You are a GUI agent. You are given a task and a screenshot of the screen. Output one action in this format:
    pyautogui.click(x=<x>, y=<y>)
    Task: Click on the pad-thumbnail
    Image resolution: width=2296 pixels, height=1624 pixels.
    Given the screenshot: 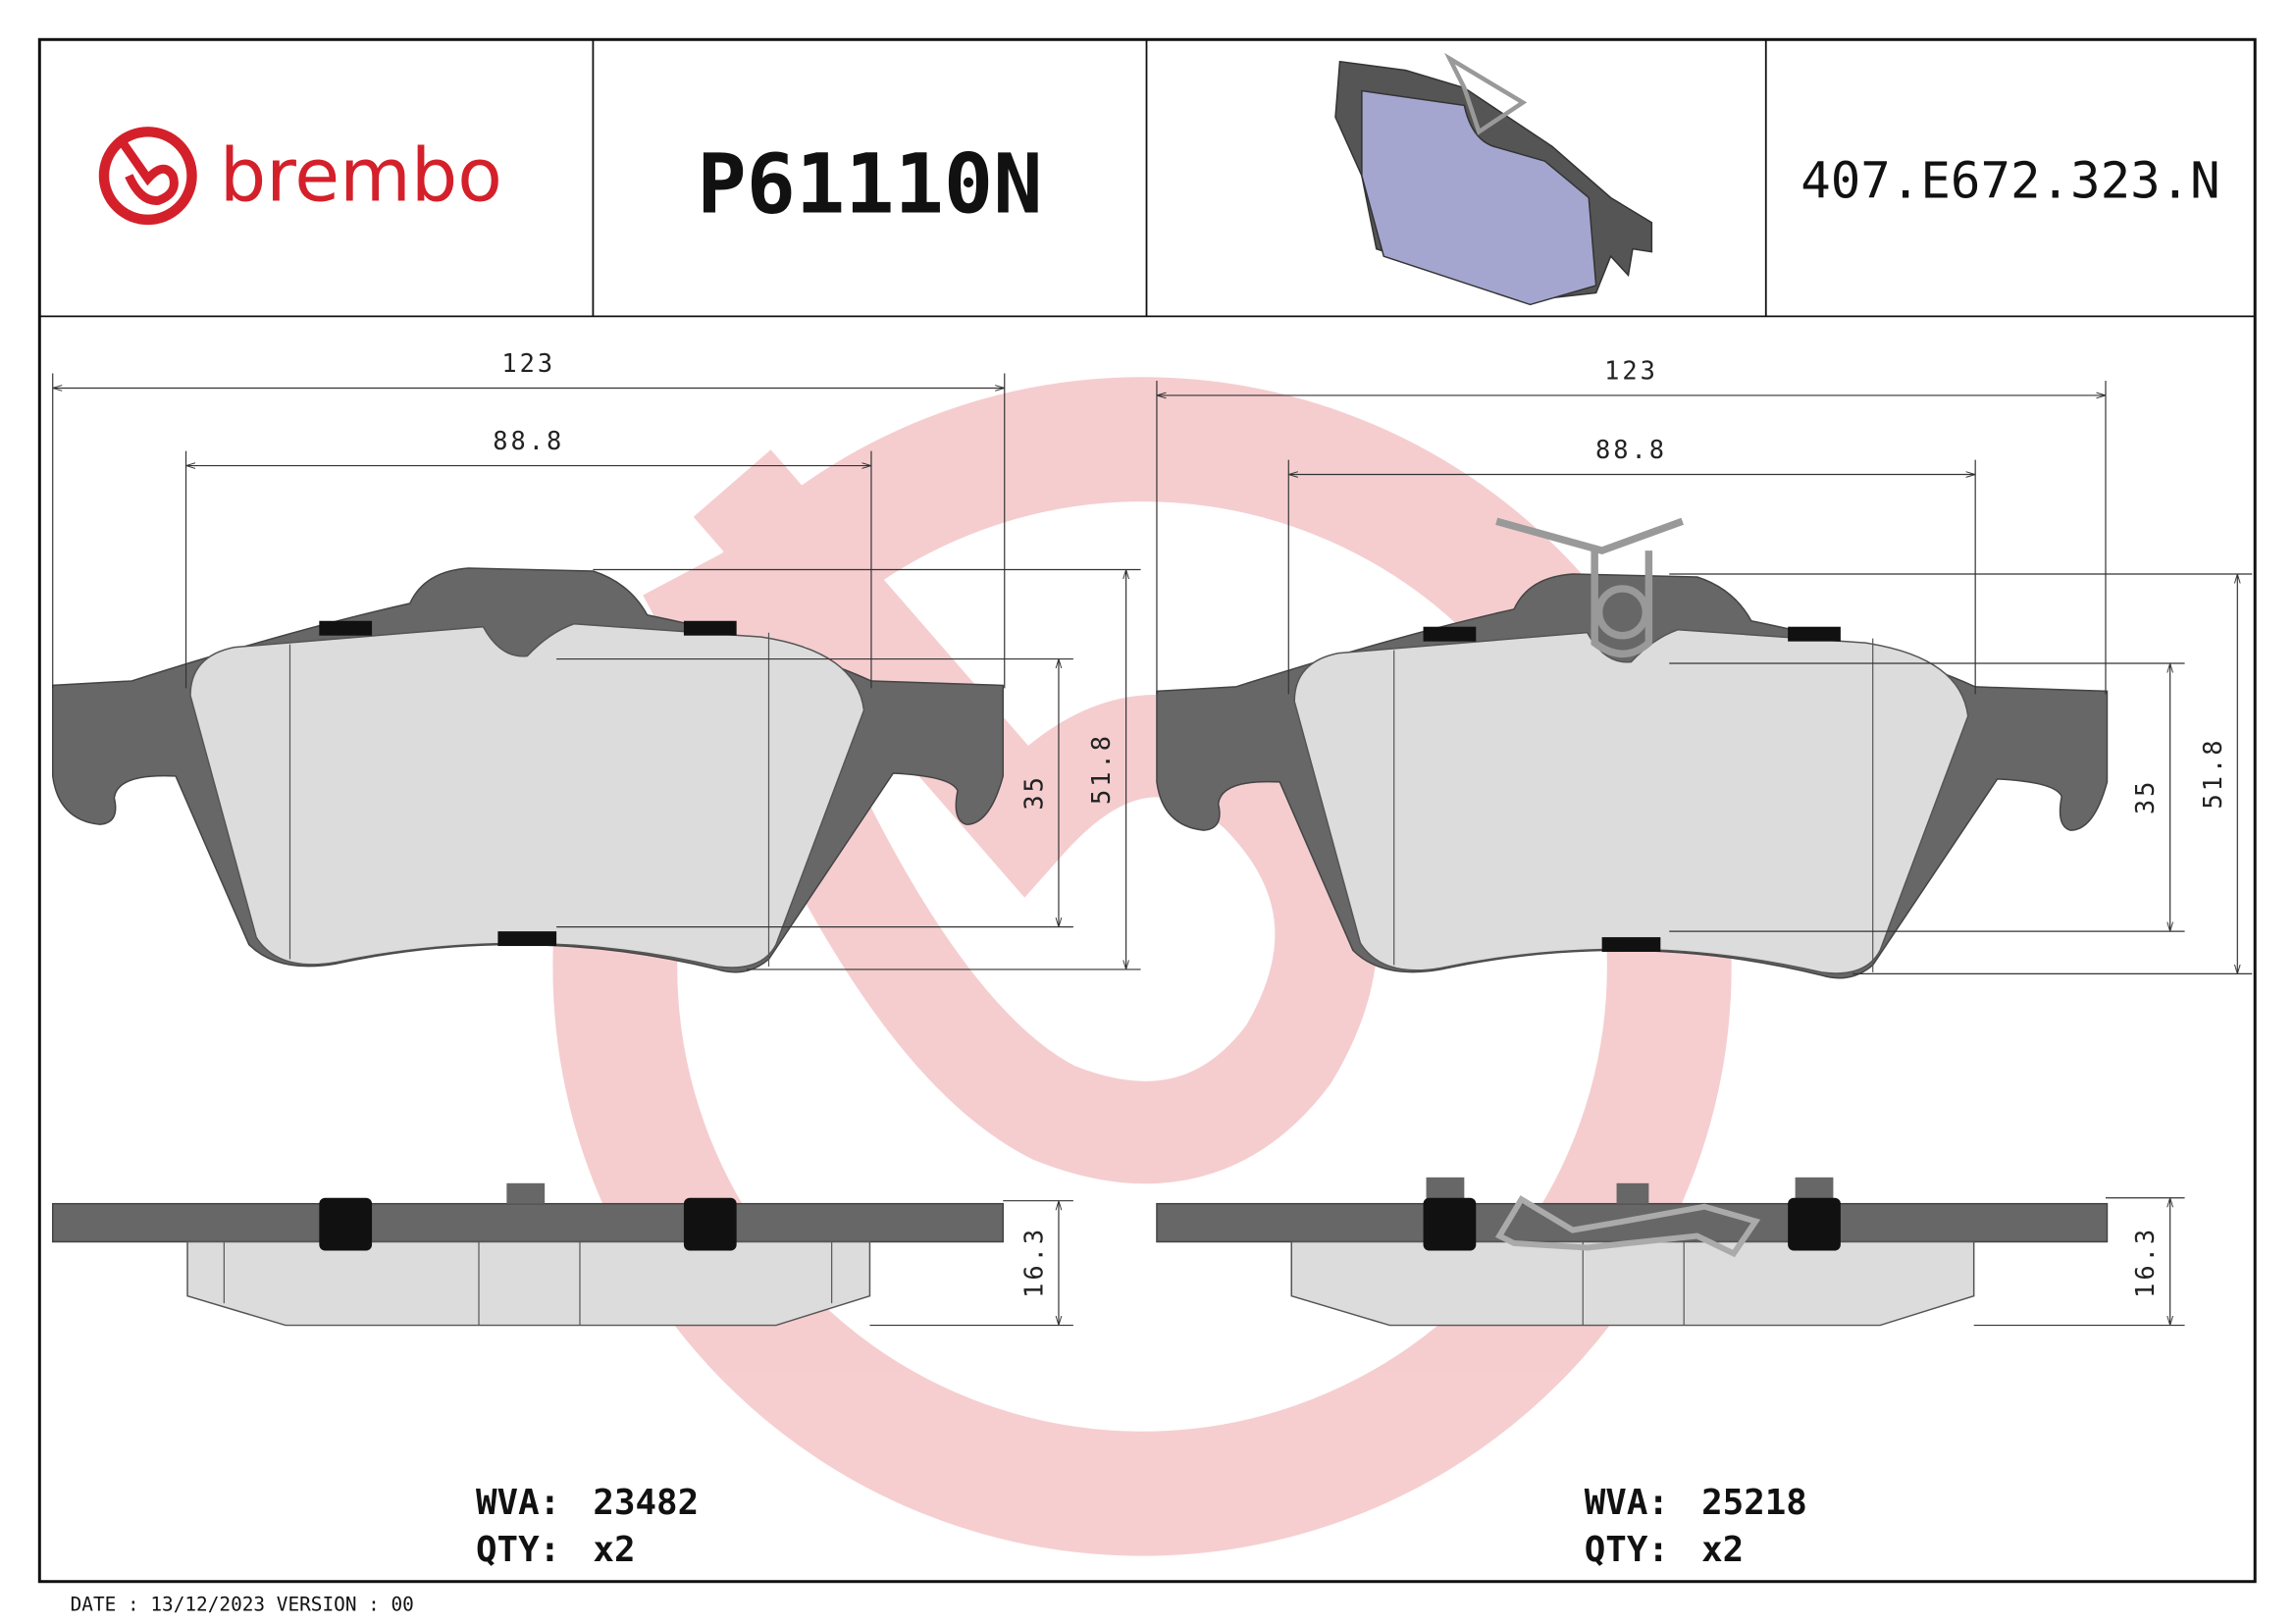 What is the action you would take?
    pyautogui.click(x=1493, y=179)
    